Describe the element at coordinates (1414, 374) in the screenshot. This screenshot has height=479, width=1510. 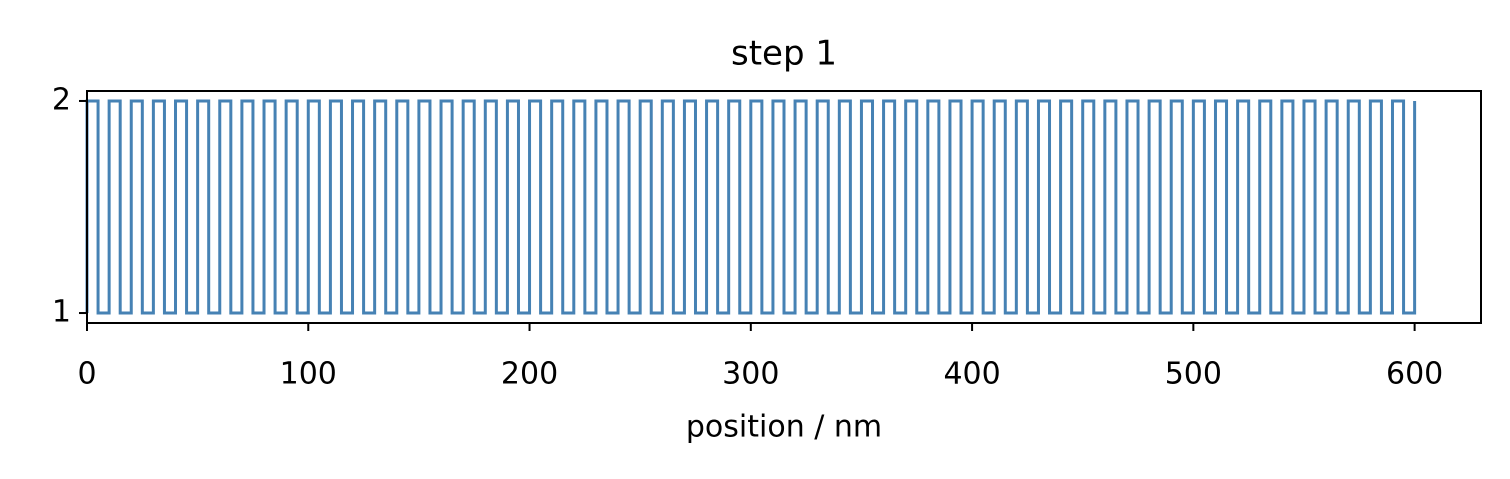
I see `x-tick-label: 600` at that location.